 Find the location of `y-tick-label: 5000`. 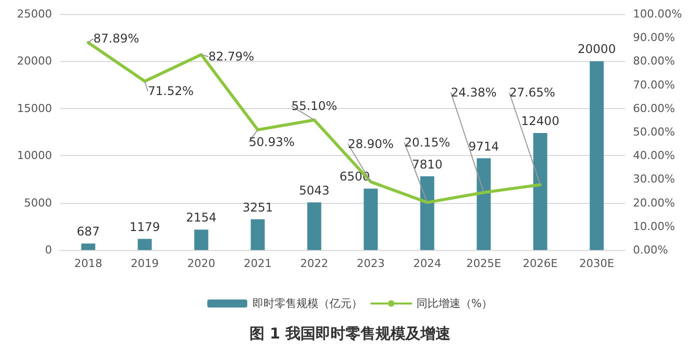

y-tick-label: 5000 is located at coordinates (38, 203).